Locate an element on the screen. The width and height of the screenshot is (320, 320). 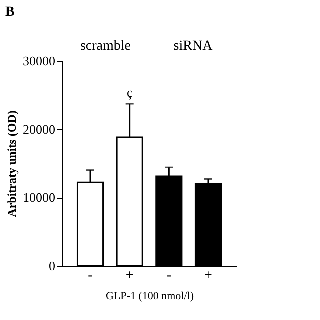
x-axis-title: GLP-1 (100 nmol/l) is located at coordinates (150, 296).